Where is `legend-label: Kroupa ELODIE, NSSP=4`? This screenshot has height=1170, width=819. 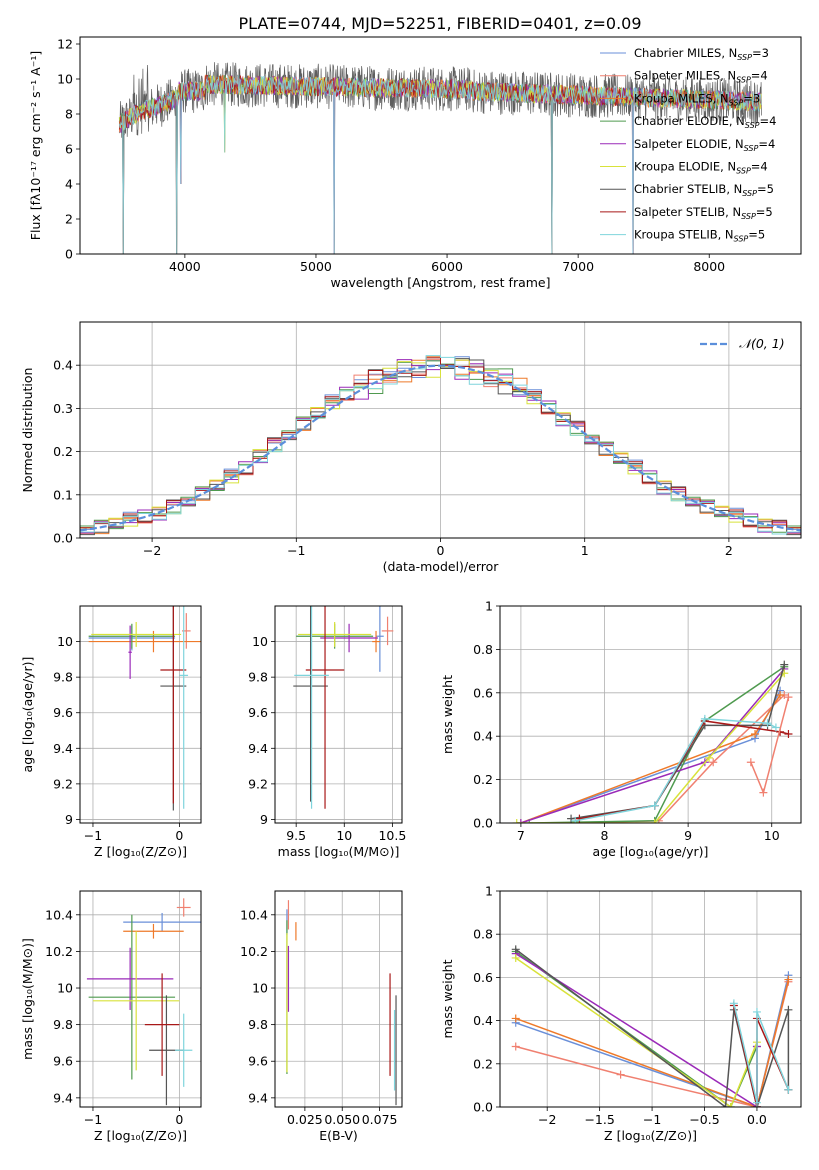
legend-label: Kroupa ELODIE, NSSP=4 is located at coordinates (701, 168).